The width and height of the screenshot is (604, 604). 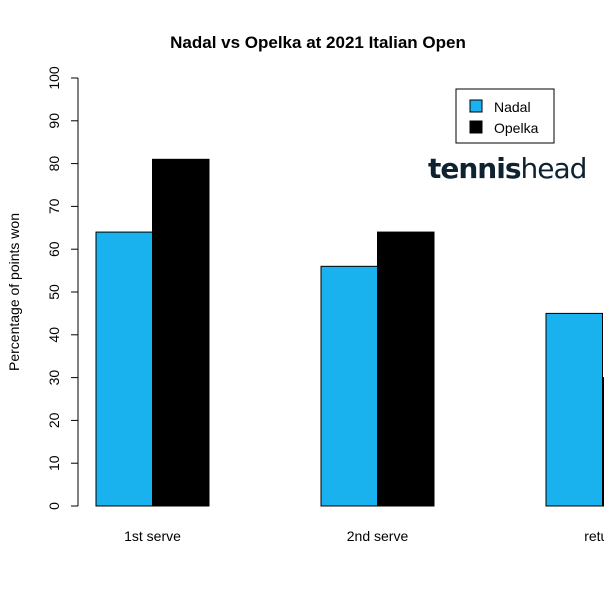 I want to click on legend-box, so click(x=505, y=116).